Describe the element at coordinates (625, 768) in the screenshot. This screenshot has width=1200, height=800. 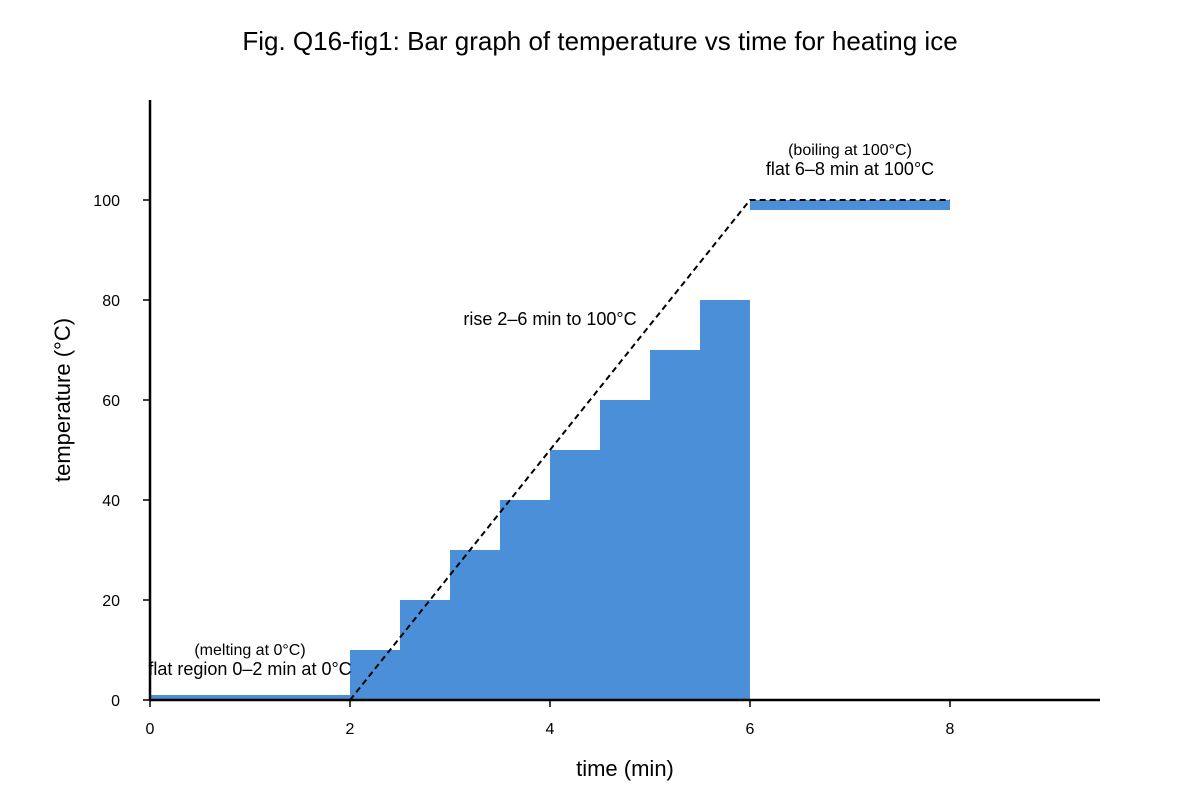
I see `x-axis-title: time (min)` at that location.